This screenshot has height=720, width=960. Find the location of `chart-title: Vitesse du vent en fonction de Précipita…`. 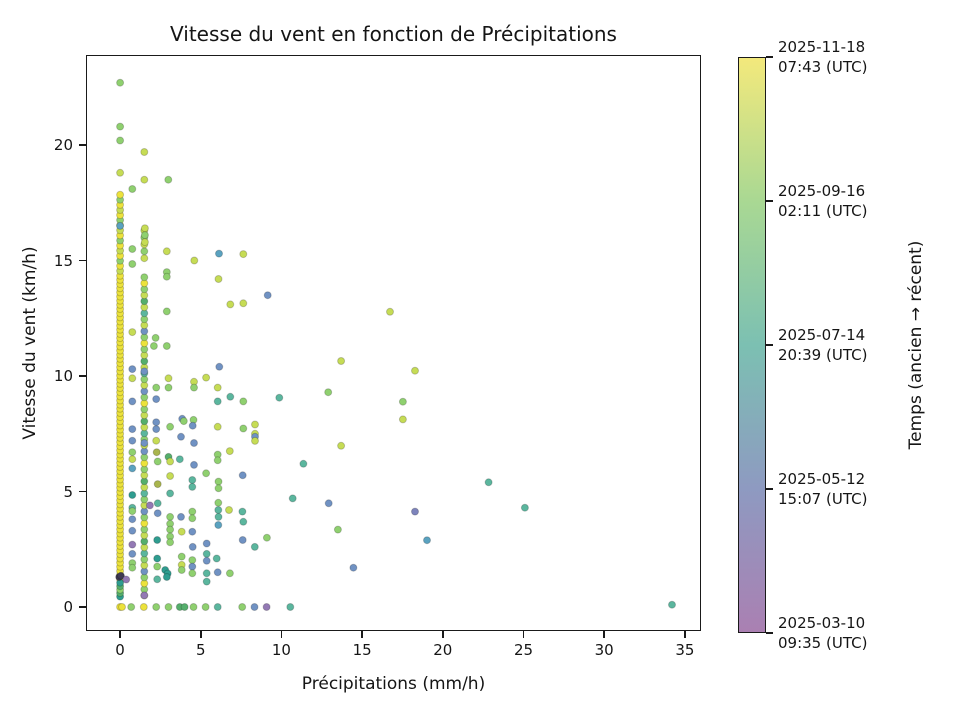

chart-title: Vitesse du vent en fonction de Précipita… is located at coordinates (393, 34).